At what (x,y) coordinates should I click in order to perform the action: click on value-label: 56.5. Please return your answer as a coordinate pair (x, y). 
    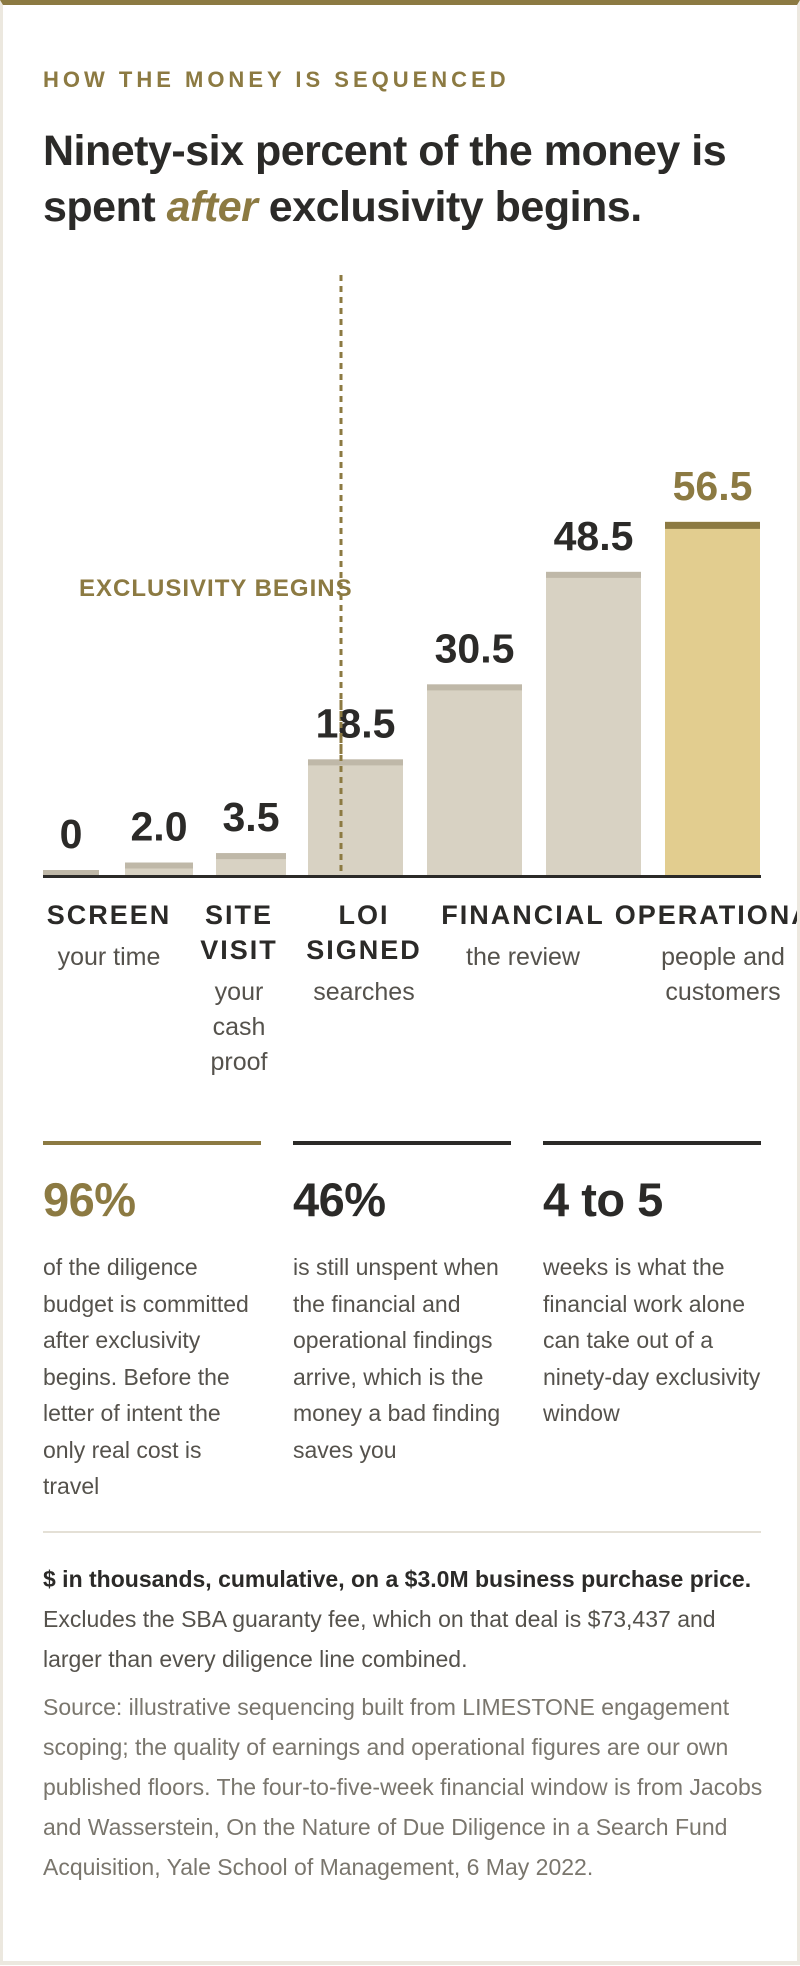
    Looking at the image, I should click on (713, 486).